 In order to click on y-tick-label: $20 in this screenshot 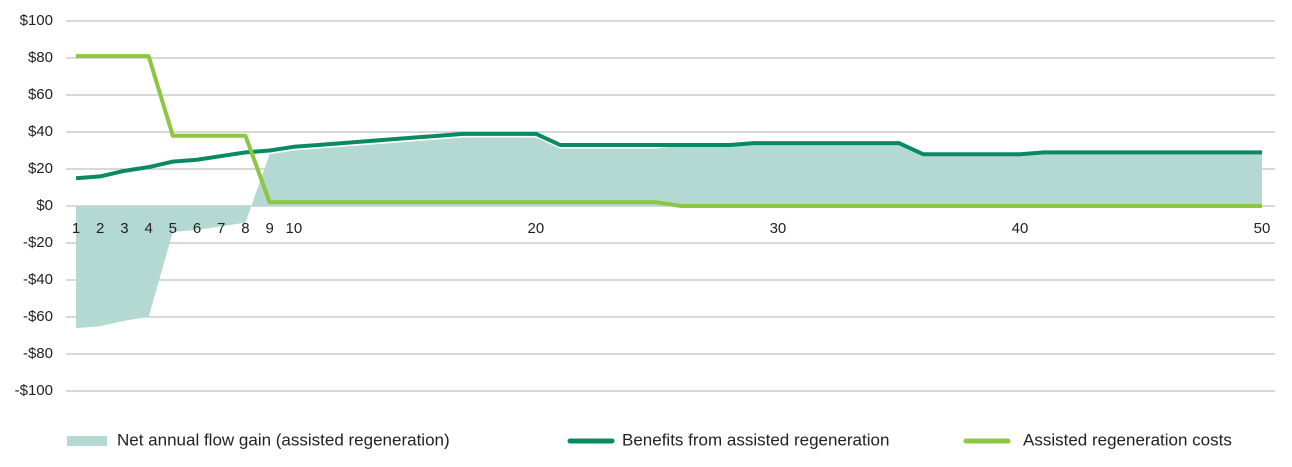, I will do `click(40, 168)`.